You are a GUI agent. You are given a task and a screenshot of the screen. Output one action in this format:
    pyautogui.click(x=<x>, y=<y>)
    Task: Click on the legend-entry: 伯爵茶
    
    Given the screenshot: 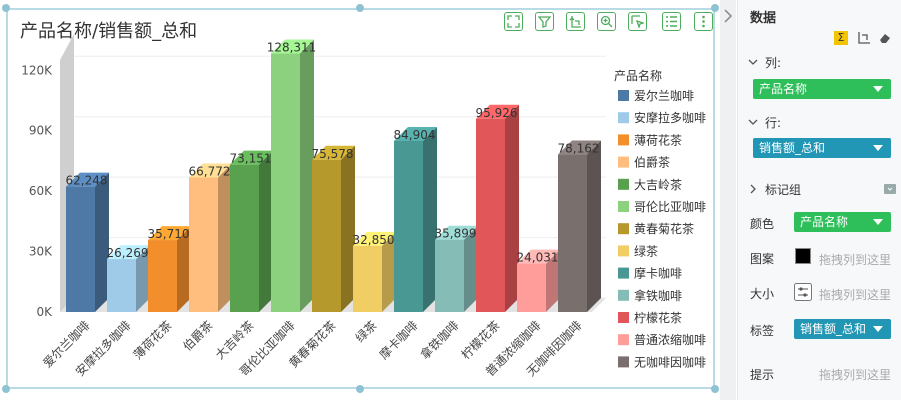 What is the action you would take?
    pyautogui.click(x=652, y=162)
    